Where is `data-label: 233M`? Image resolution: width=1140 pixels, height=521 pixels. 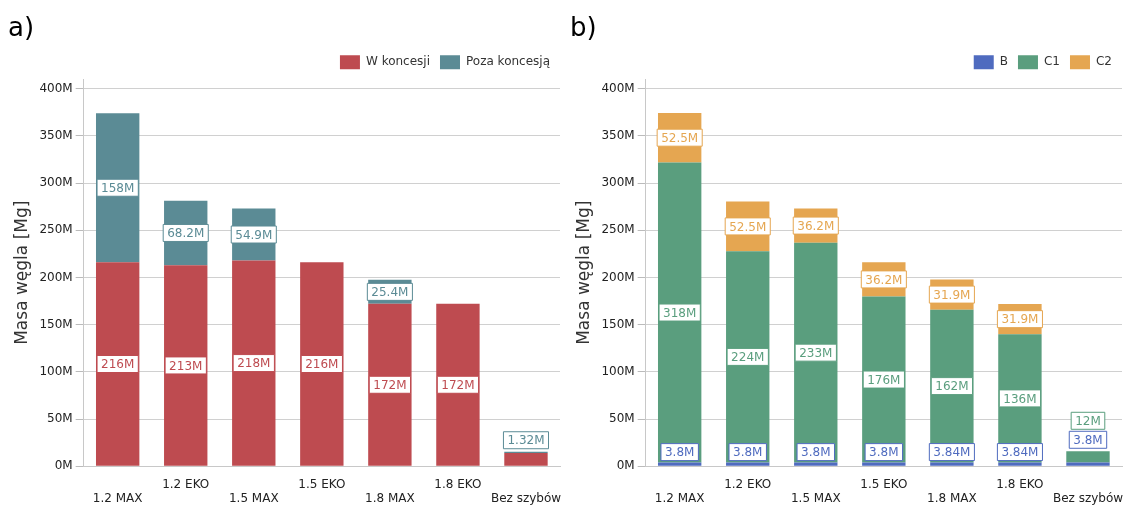
data-label: 233M is located at coordinates (816, 352).